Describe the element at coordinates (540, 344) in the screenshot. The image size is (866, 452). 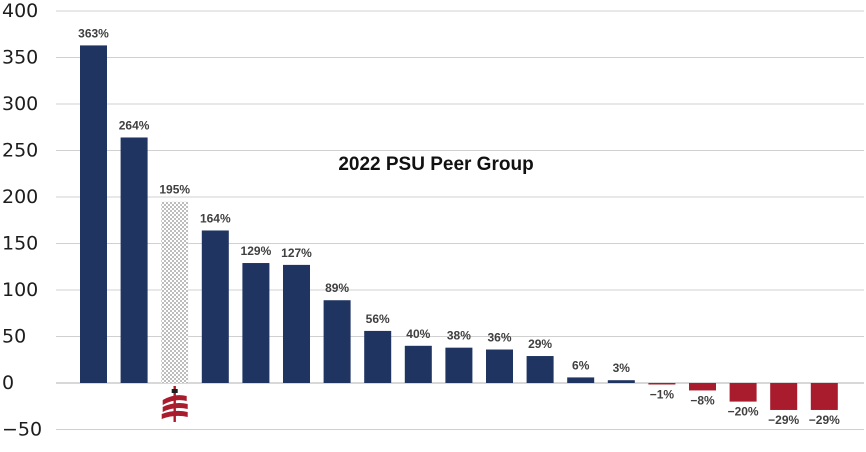
I see `data-label: 29%` at that location.